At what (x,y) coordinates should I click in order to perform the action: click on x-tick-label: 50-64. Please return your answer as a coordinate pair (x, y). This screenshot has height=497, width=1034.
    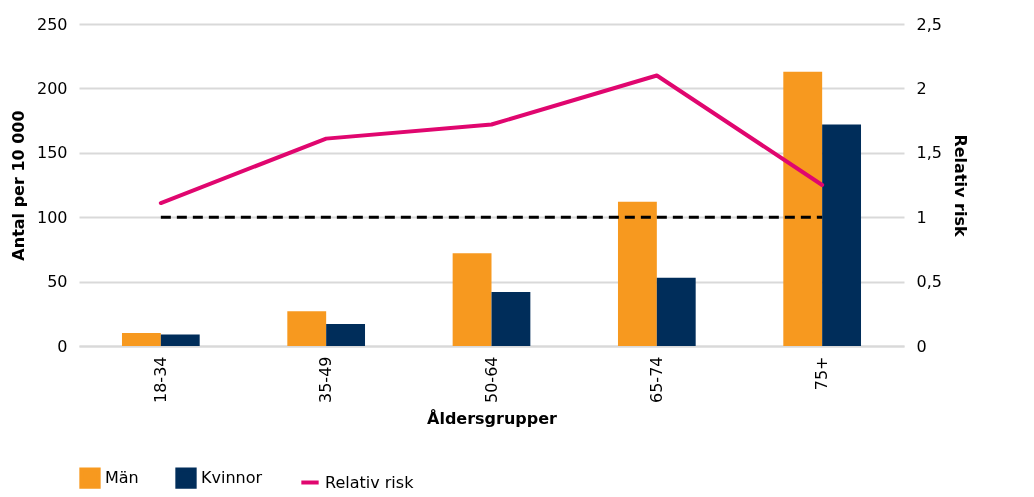
    Looking at the image, I should click on (491, 379).